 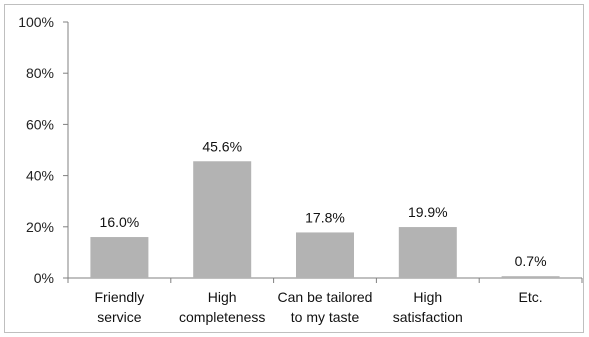 I want to click on y-tick-label: 40%, so click(x=40, y=176).